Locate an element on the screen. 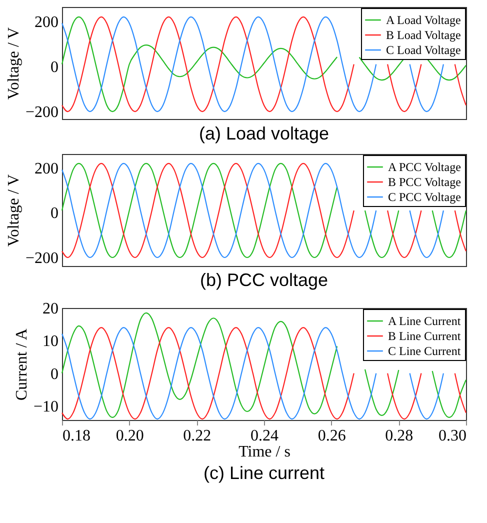  y-tick-label: 20 is located at coordinates (50, 309).